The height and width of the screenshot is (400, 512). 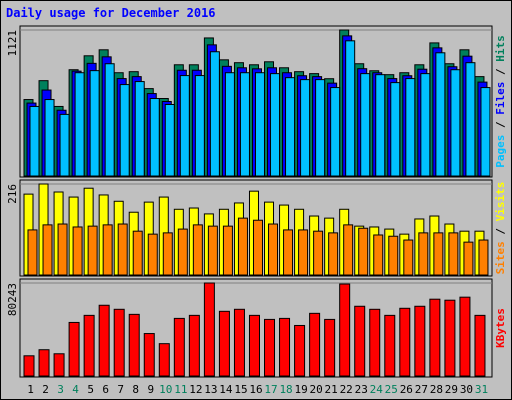 I want to click on x-tick-label: 20, so click(x=316, y=389).